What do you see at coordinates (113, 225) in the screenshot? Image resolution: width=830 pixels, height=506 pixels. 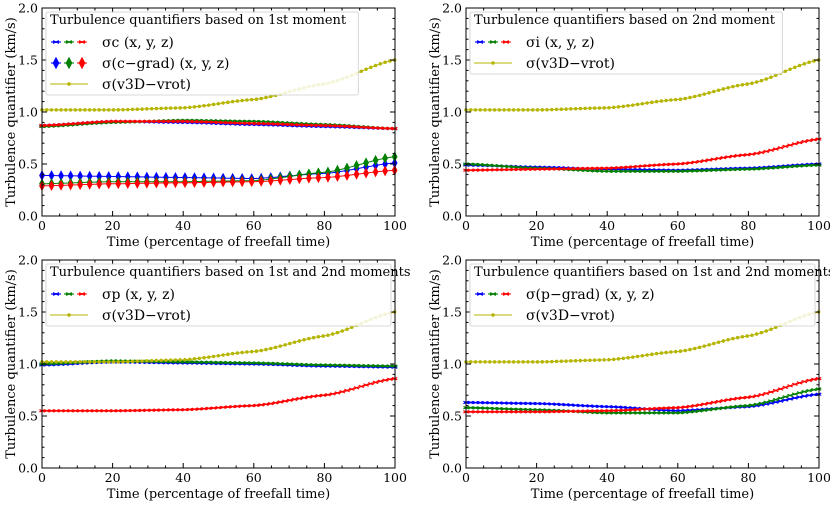 I see `x-tick-label: 20` at bounding box center [113, 225].